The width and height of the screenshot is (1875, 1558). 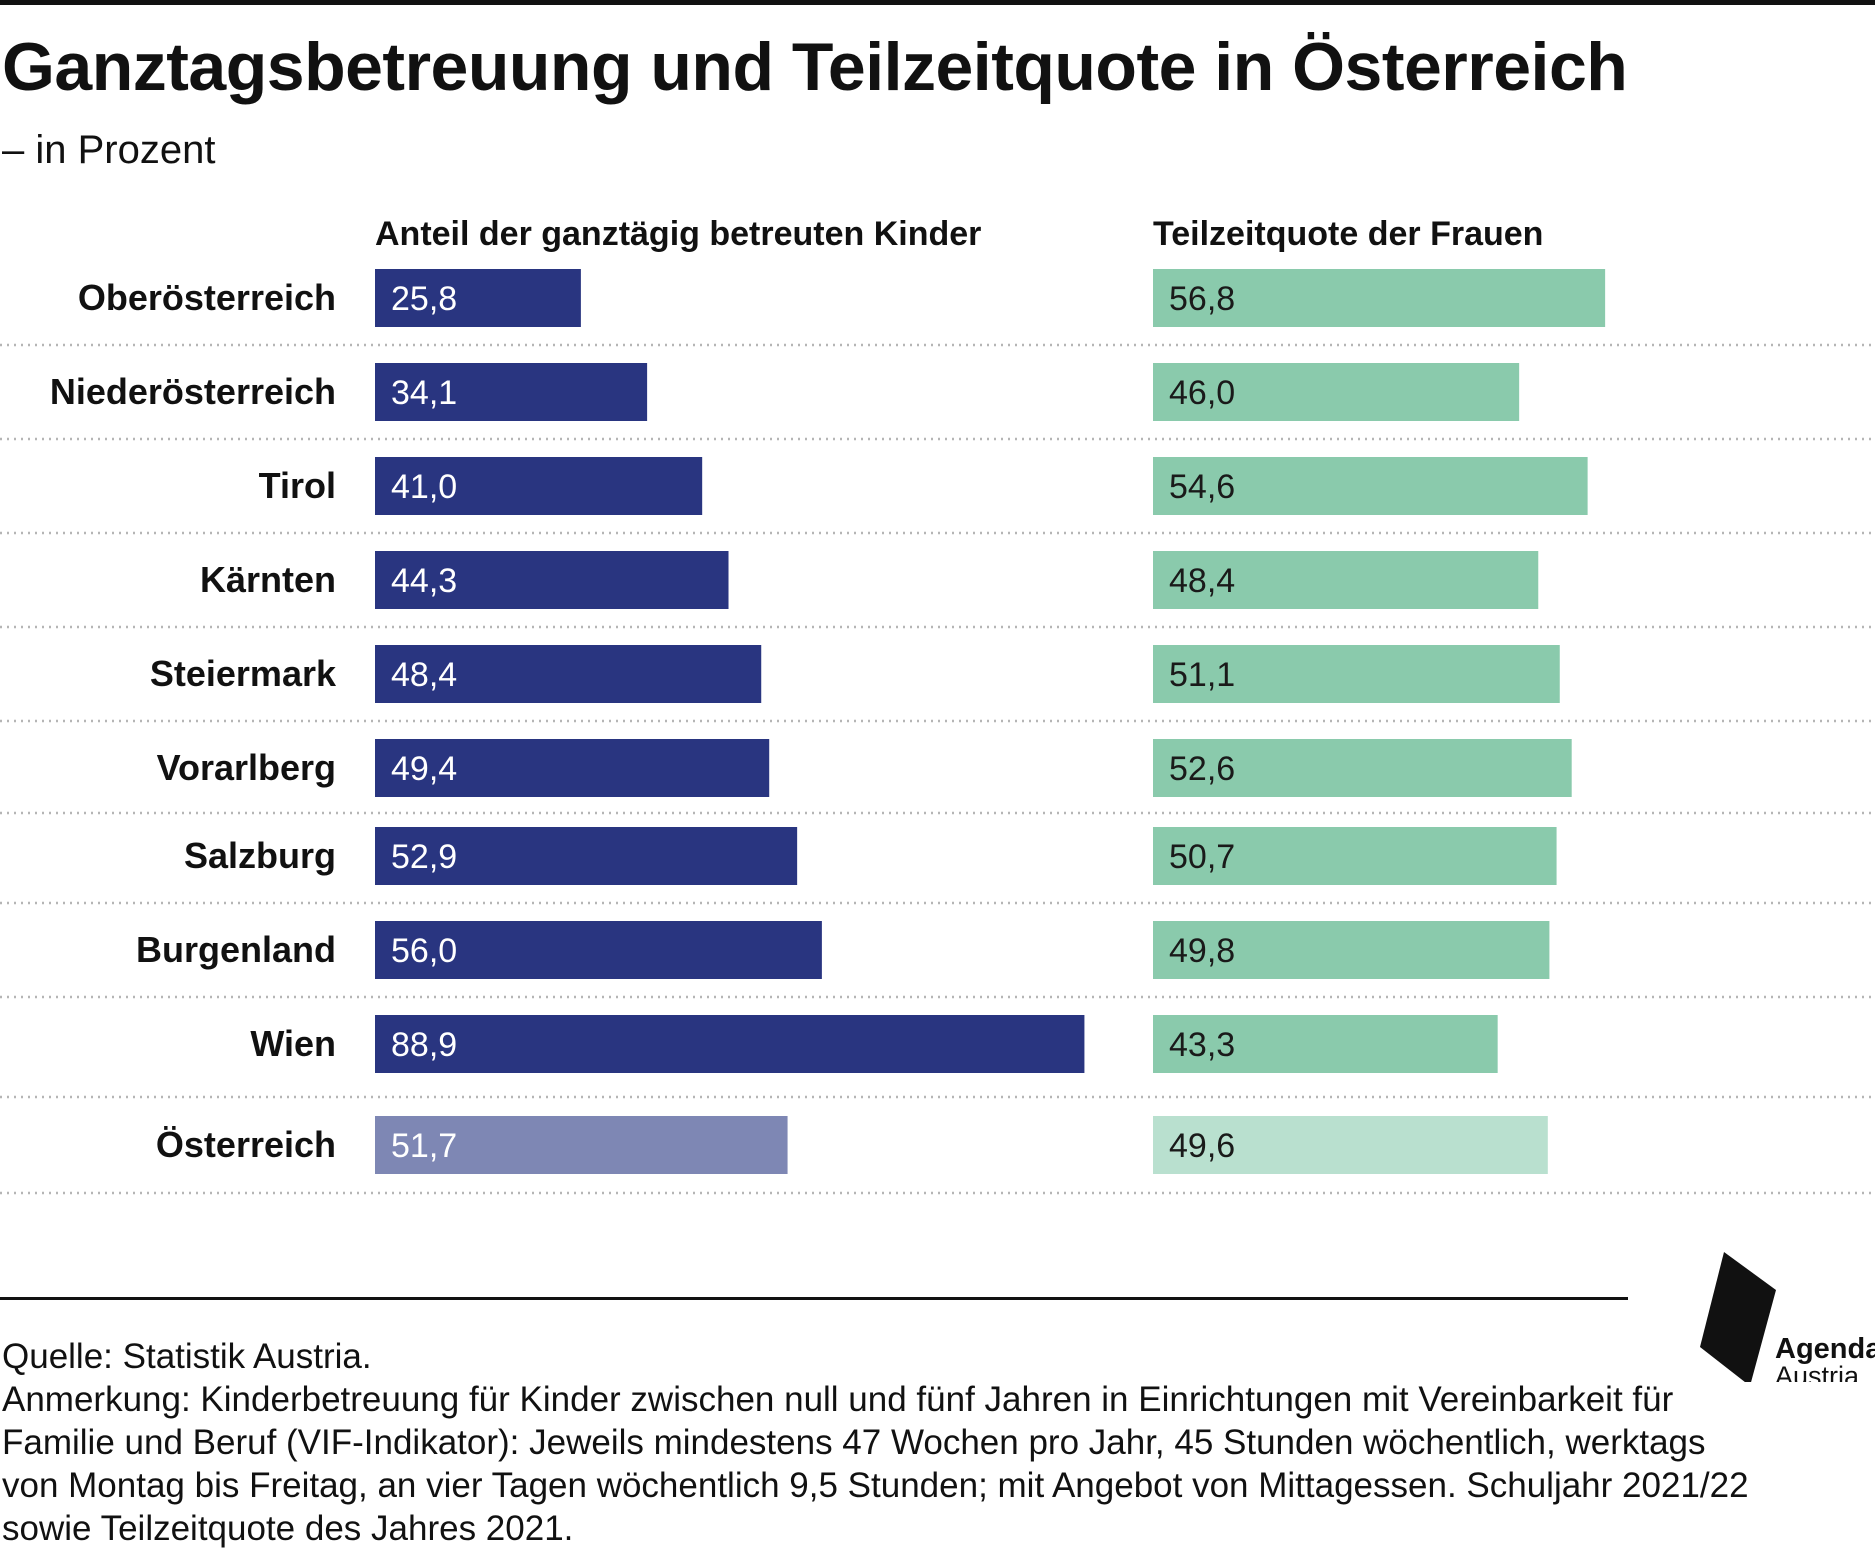 What do you see at coordinates (260, 855) in the screenshot?
I see `category-label: Salzburg` at bounding box center [260, 855].